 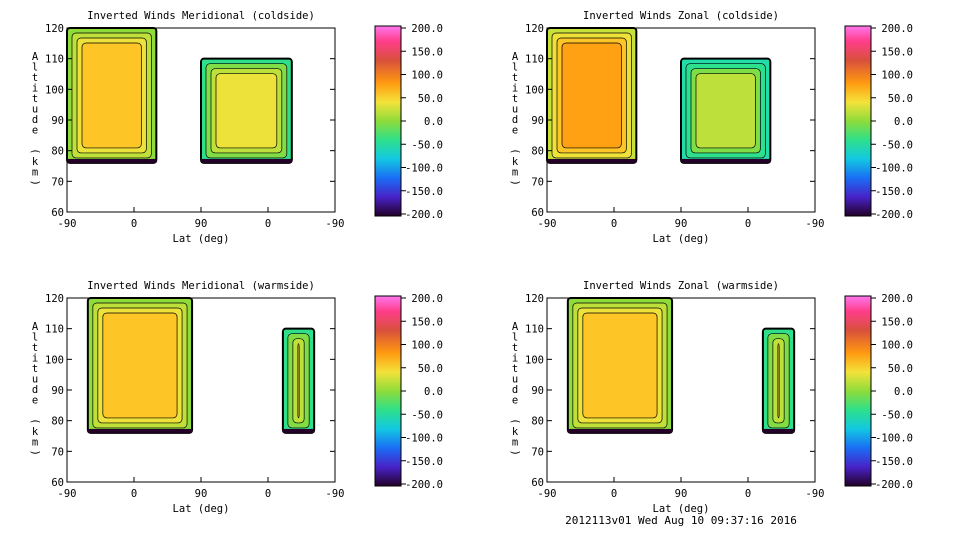 I want to click on footer-timestamp: 2012113v01 Wed Aug 10 09:37:16 2016, so click(x=681, y=520).